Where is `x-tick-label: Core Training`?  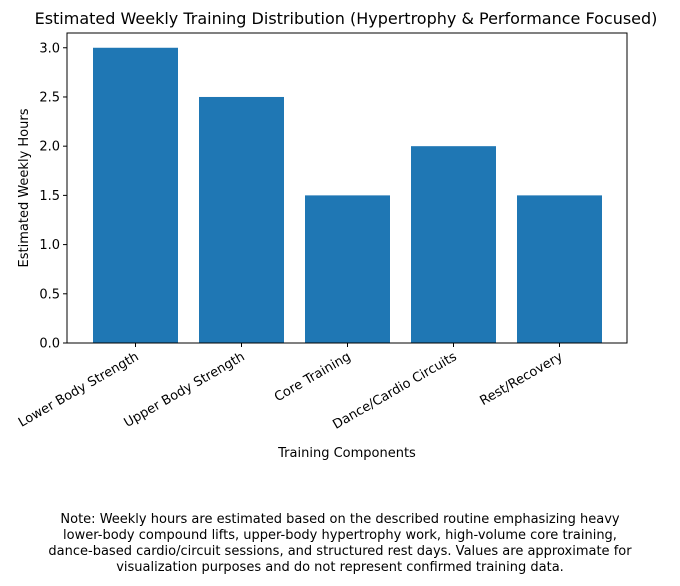 x-tick-label: Core Training is located at coordinates (313, 377).